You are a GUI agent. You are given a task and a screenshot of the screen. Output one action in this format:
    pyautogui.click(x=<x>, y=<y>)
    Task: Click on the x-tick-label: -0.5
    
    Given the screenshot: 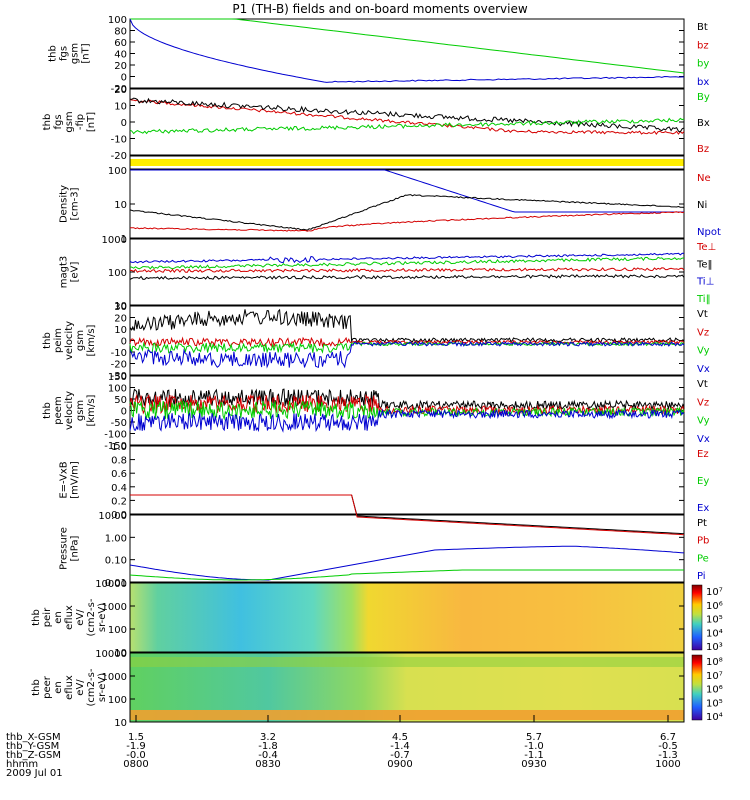 What is the action you would take?
    pyautogui.click(x=668, y=746)
    